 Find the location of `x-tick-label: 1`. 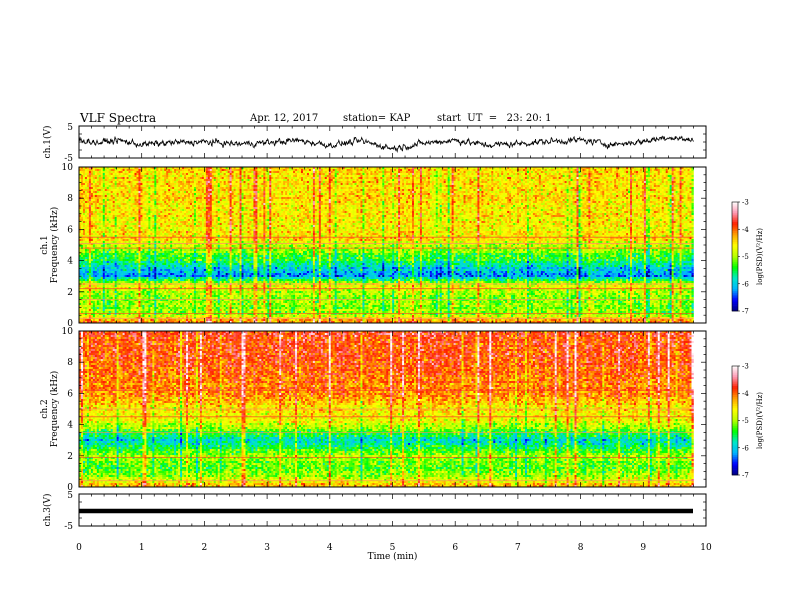

x-tick-label: 1 is located at coordinates (142, 548).